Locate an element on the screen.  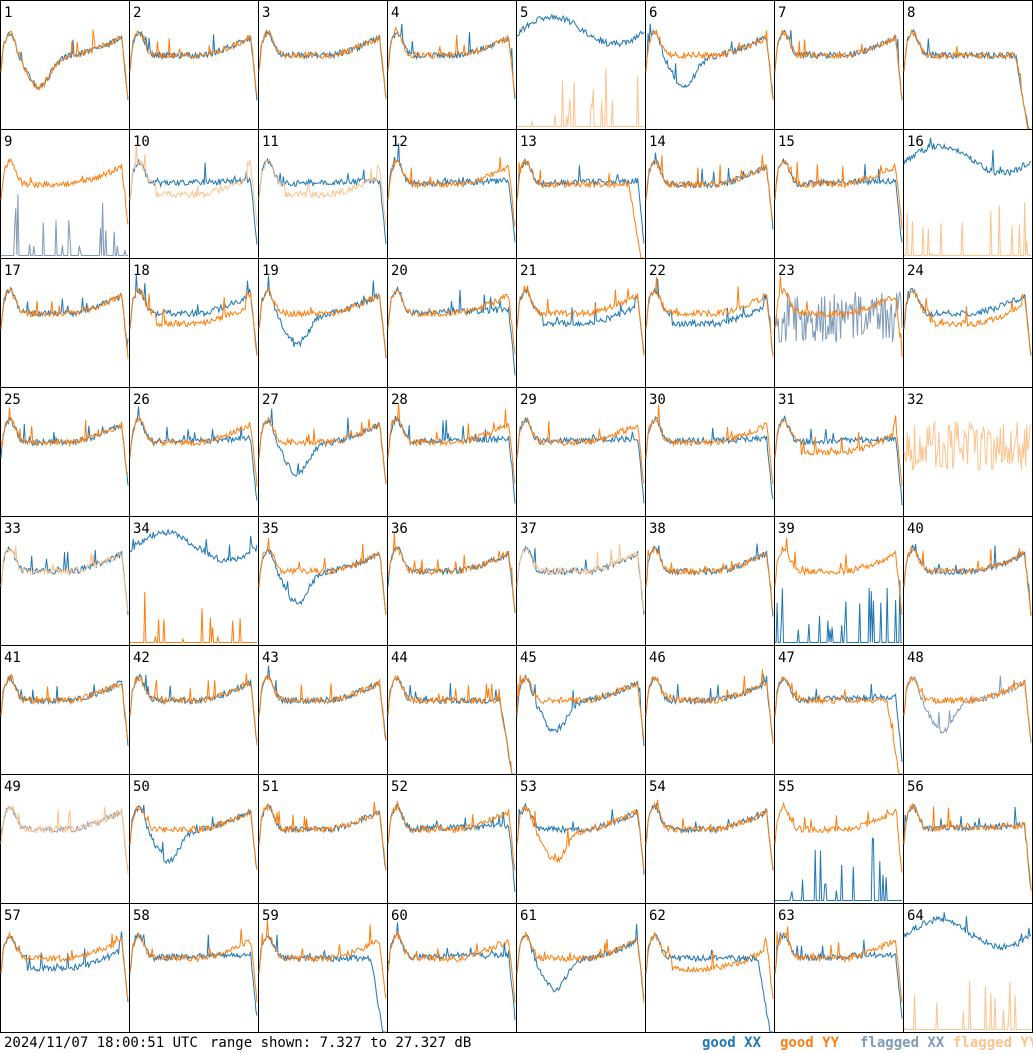
panel-label: 61 is located at coordinates (528, 916).